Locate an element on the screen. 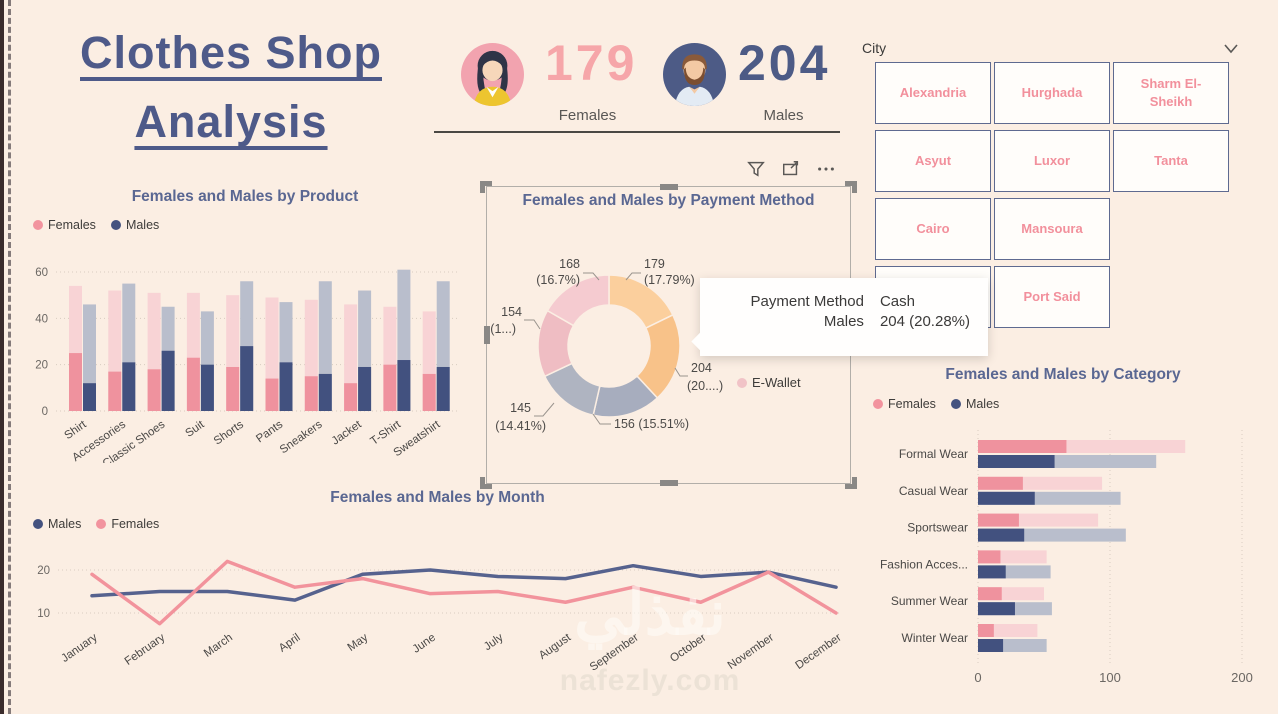 The image size is (1278, 714). slicer-button-asyut: Asyut is located at coordinates (933, 161).